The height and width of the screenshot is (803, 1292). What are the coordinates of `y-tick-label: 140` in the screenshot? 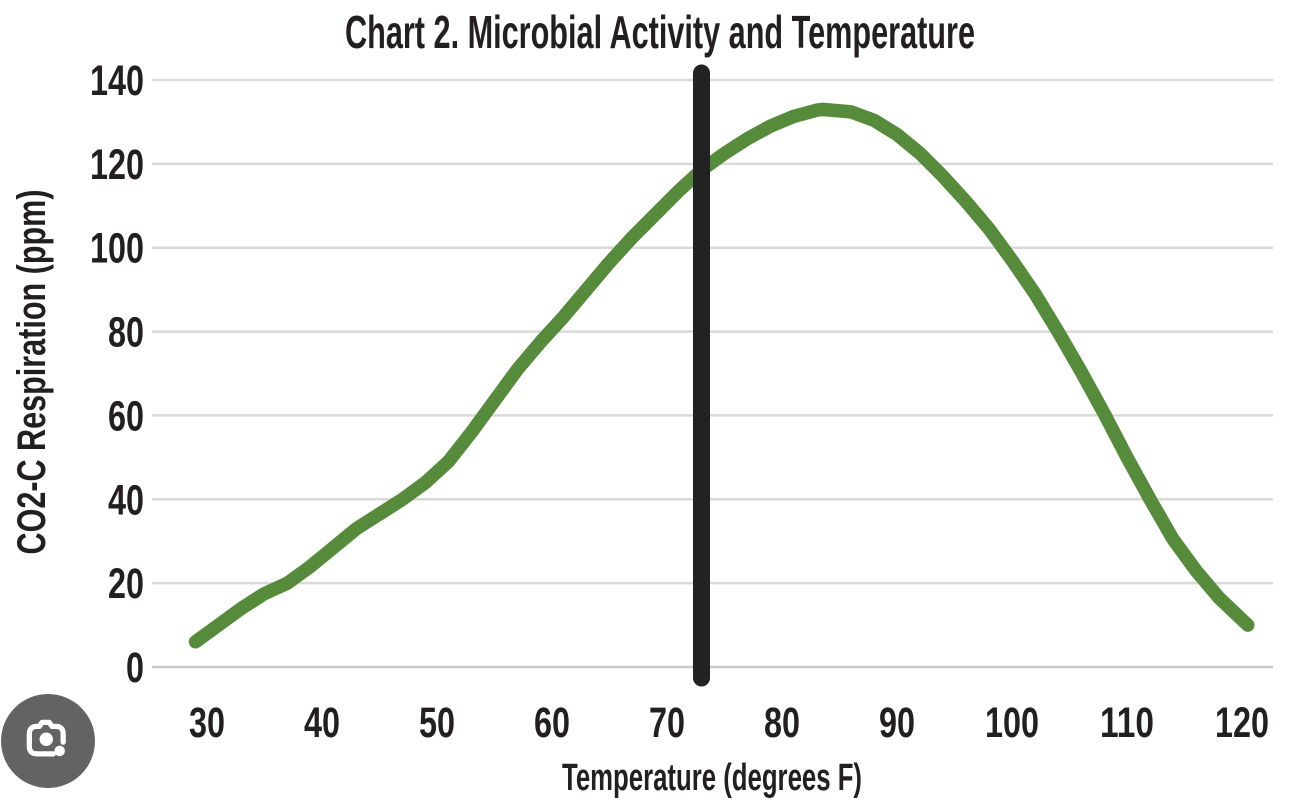 It's located at (117, 81).